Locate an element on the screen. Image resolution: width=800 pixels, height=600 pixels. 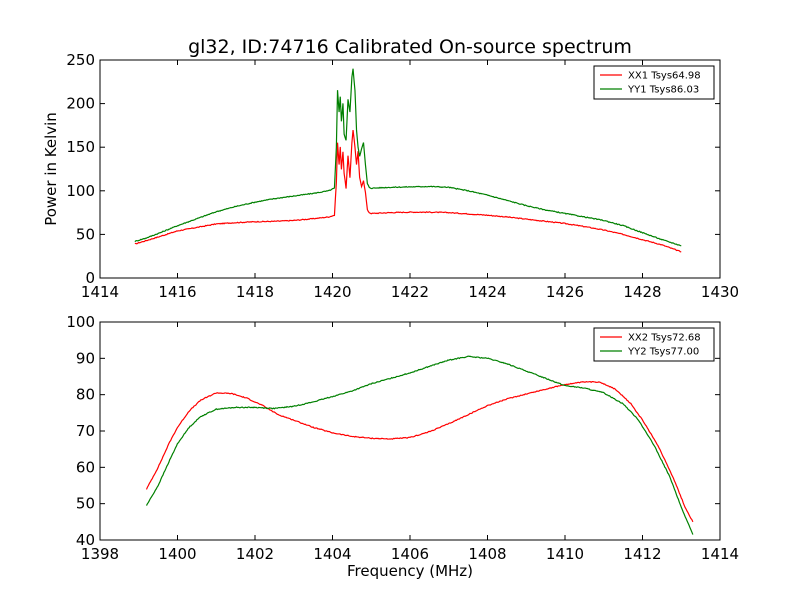
x-tick-label: 1404 is located at coordinates (332, 554).